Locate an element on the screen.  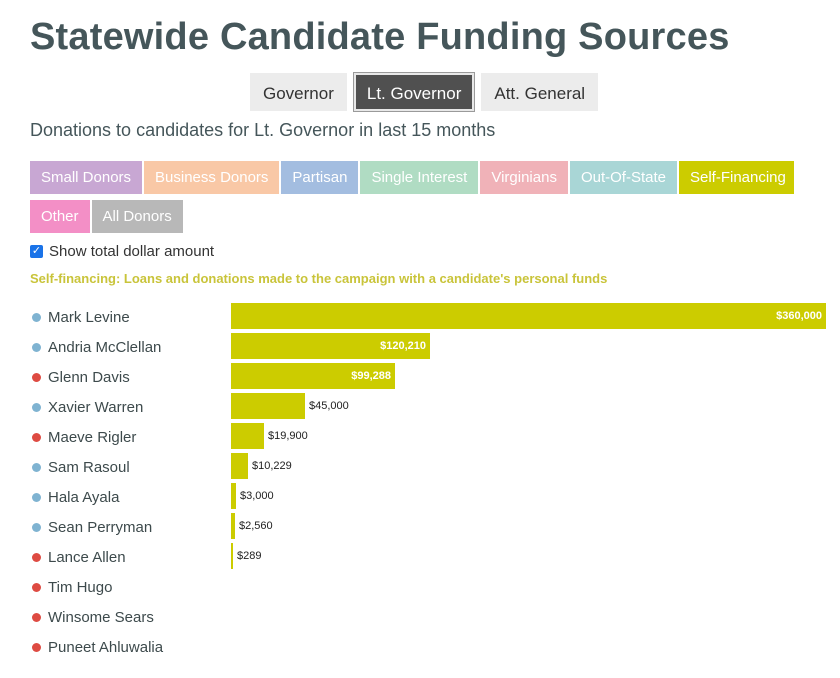
candidate-label: Mark Levine is located at coordinates (81, 317).